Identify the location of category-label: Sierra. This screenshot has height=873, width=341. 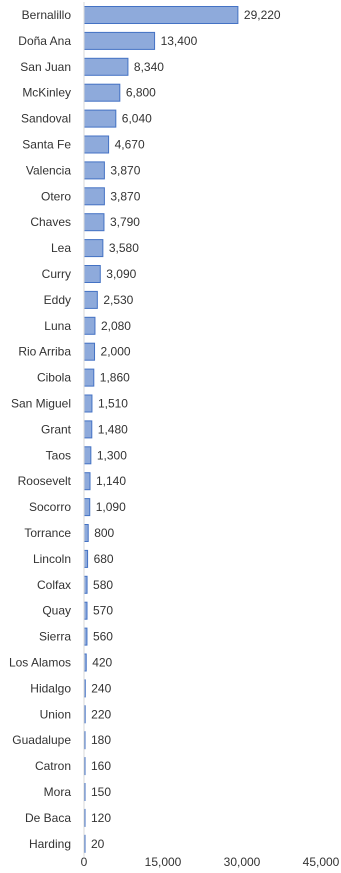
(55, 637).